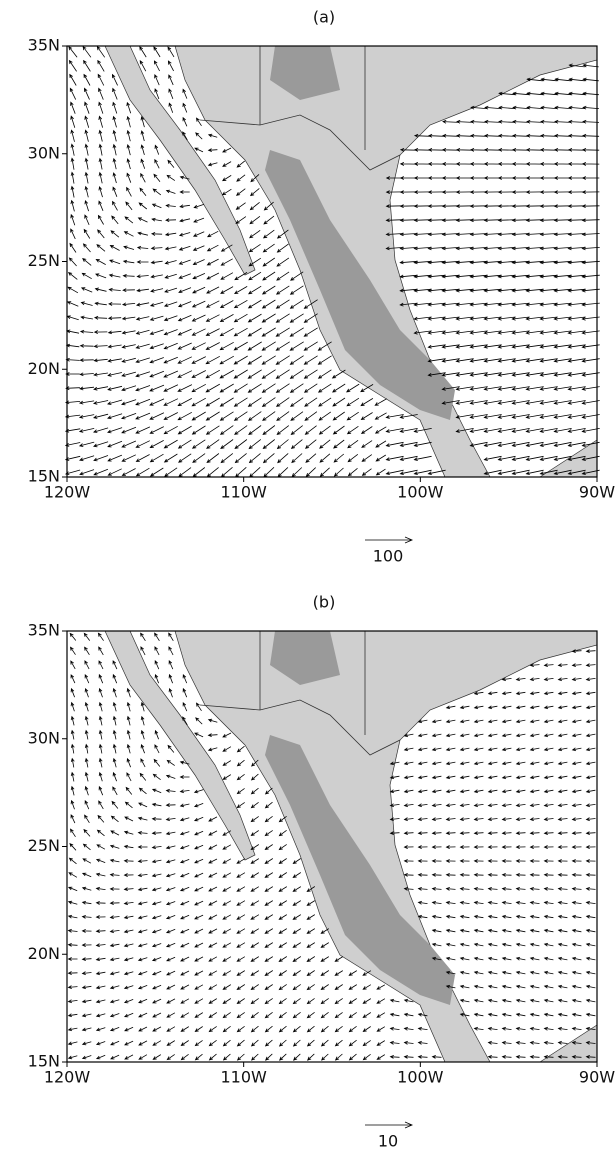  I want to click on x-tick-label: 90W, so click(597, 492).